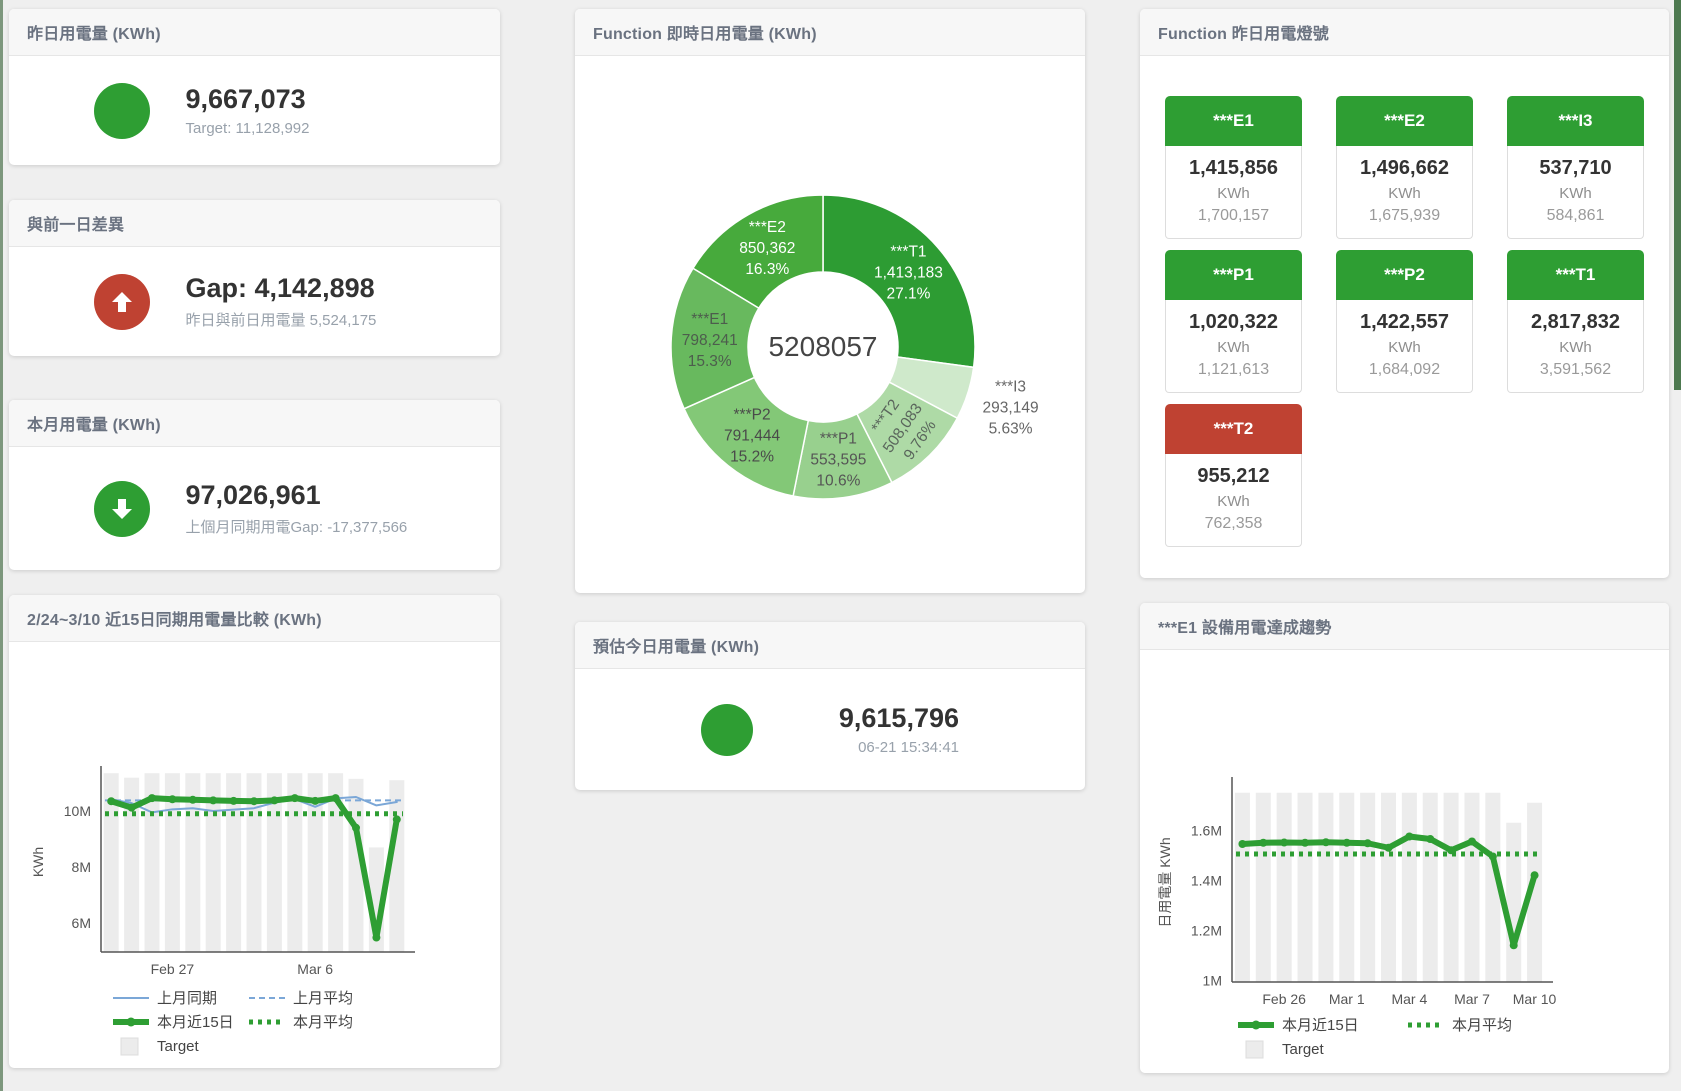  Describe the element at coordinates (1404, 322) in the screenshot. I see `status-tile-value: 1,422,557` at that location.